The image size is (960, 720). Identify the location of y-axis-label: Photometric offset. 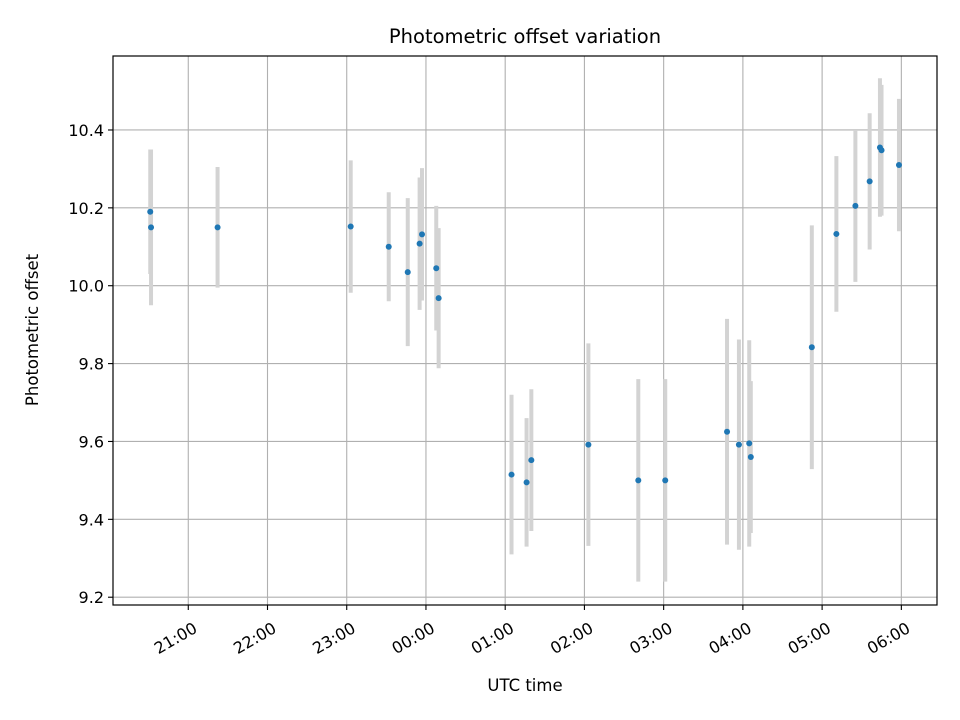
(32, 329).